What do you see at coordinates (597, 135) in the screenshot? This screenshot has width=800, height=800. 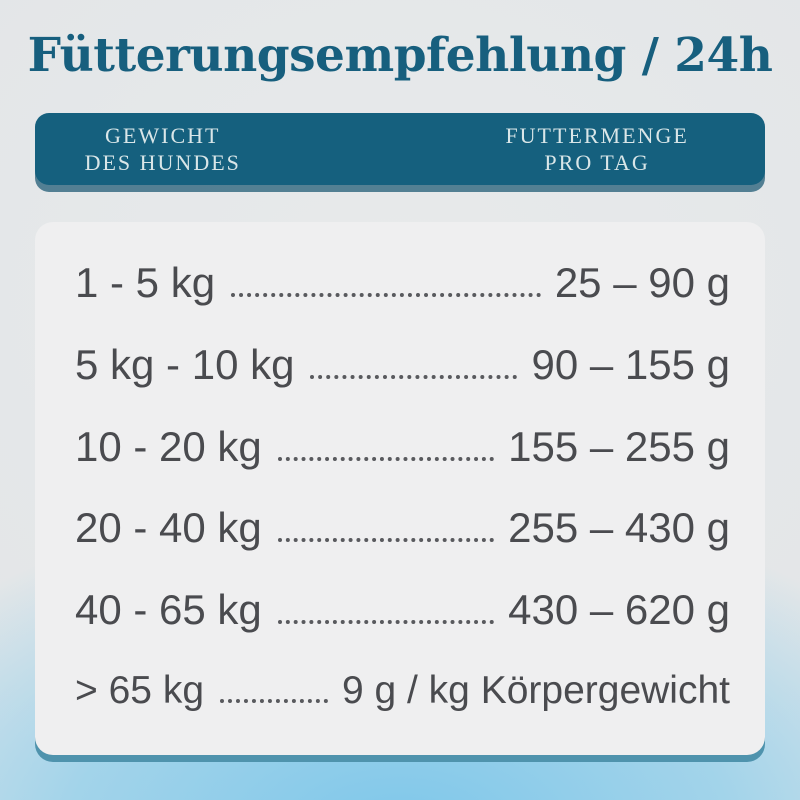 I see `header-amount-line1: FUTTERMENGE` at bounding box center [597, 135].